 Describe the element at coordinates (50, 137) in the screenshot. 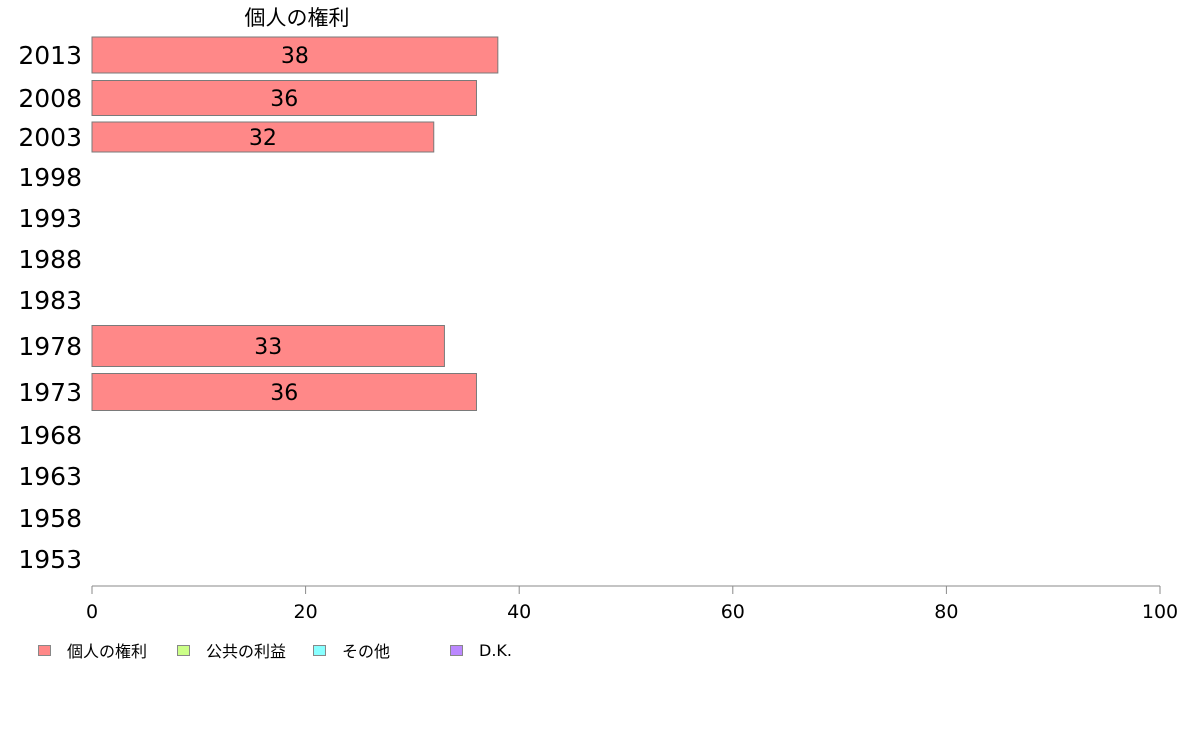

I see `category-label: 2003` at that location.